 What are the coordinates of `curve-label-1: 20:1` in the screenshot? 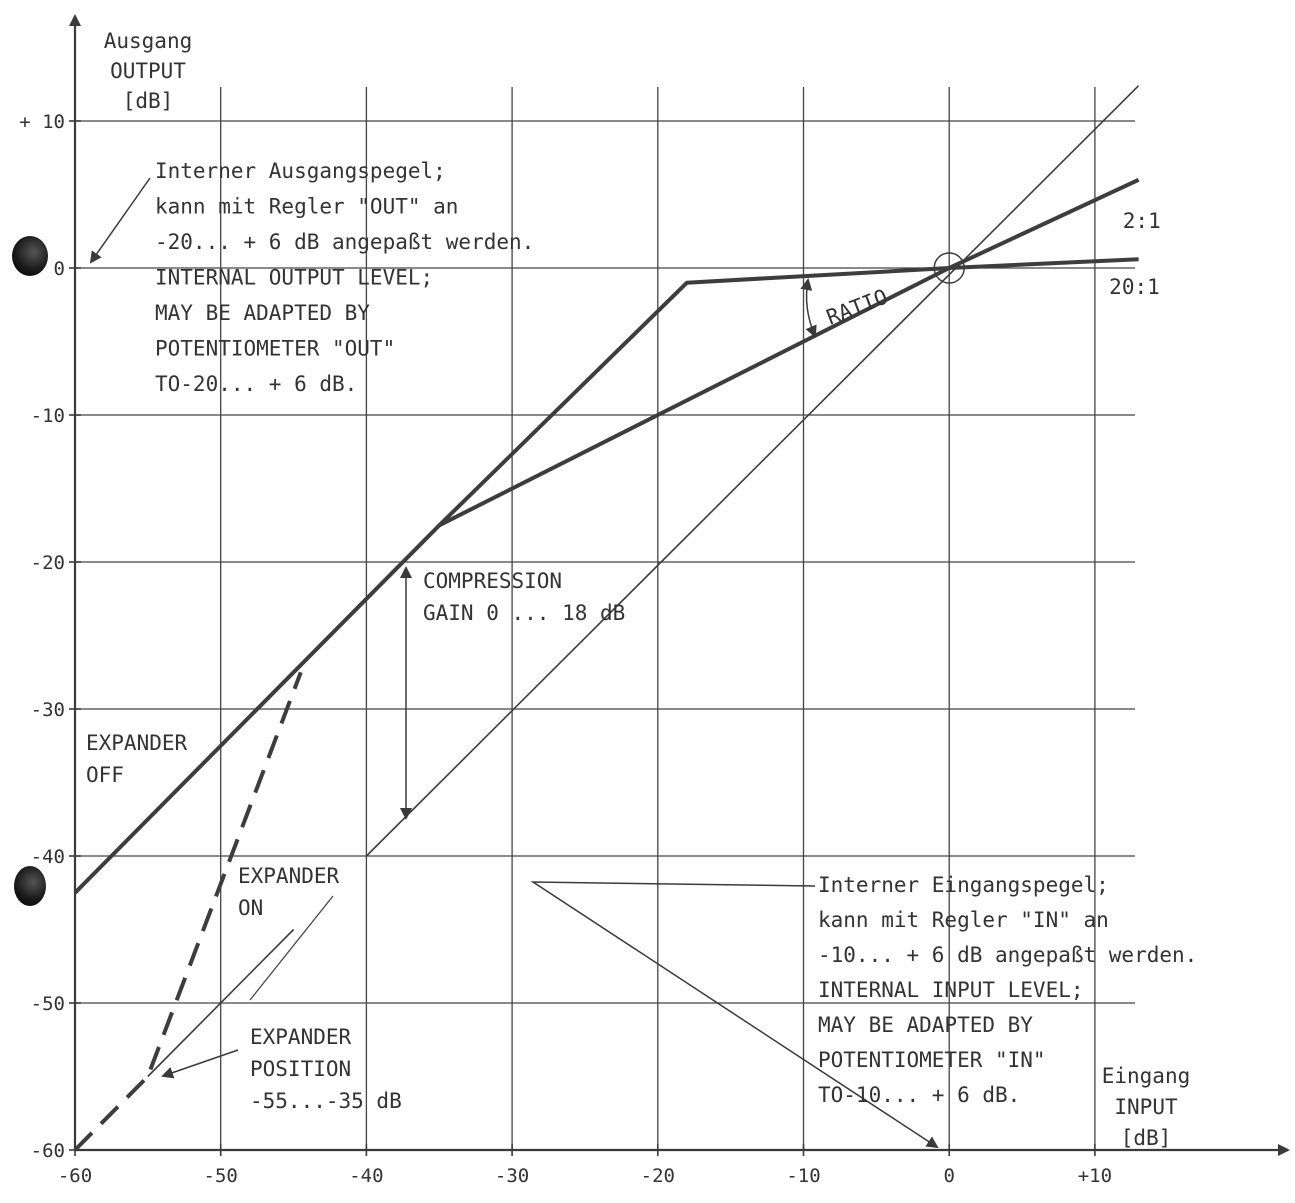 It's located at (1134, 287).